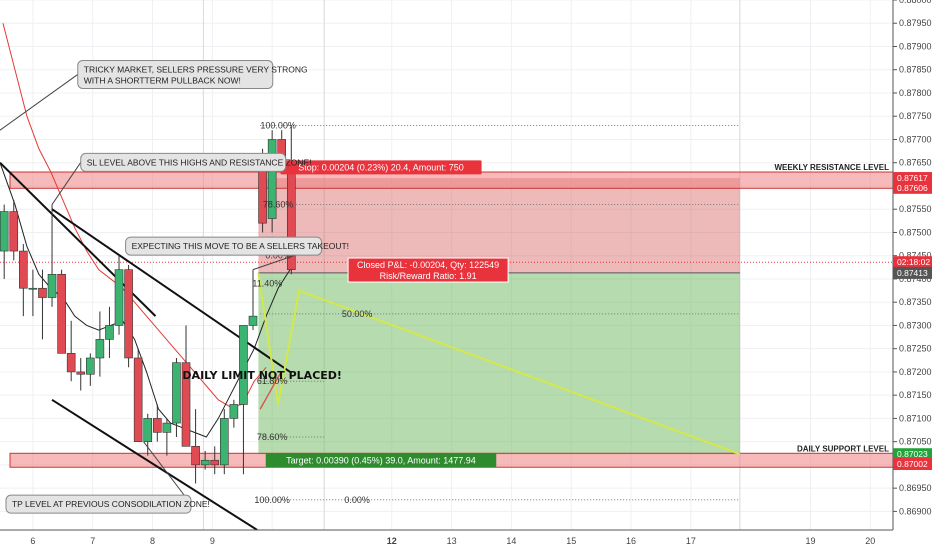 The image size is (932, 550). I want to click on price-tick-label: 0.87400, so click(915, 279).